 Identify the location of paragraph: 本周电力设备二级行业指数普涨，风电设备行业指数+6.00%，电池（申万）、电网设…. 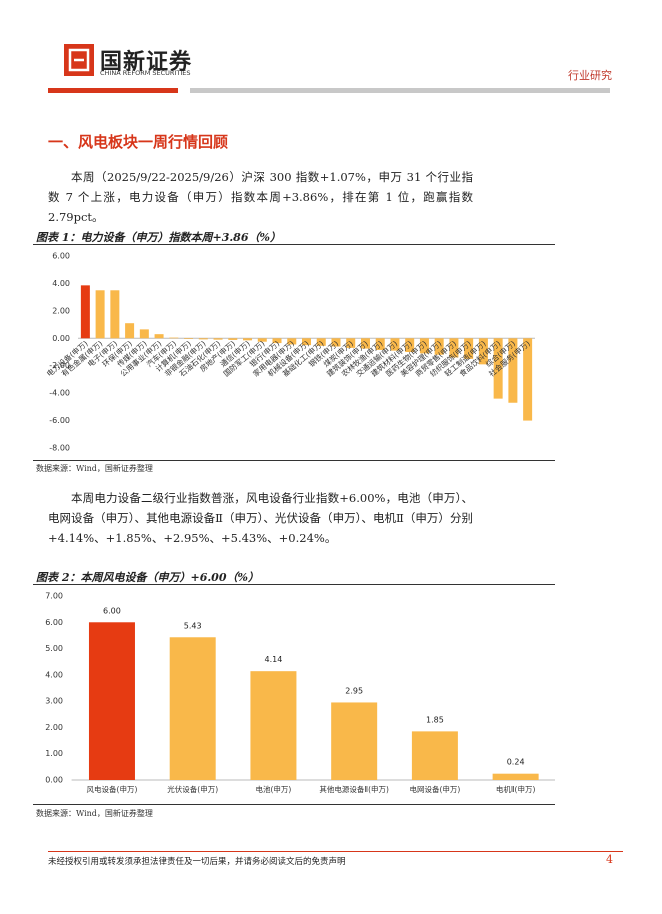
(260, 518).